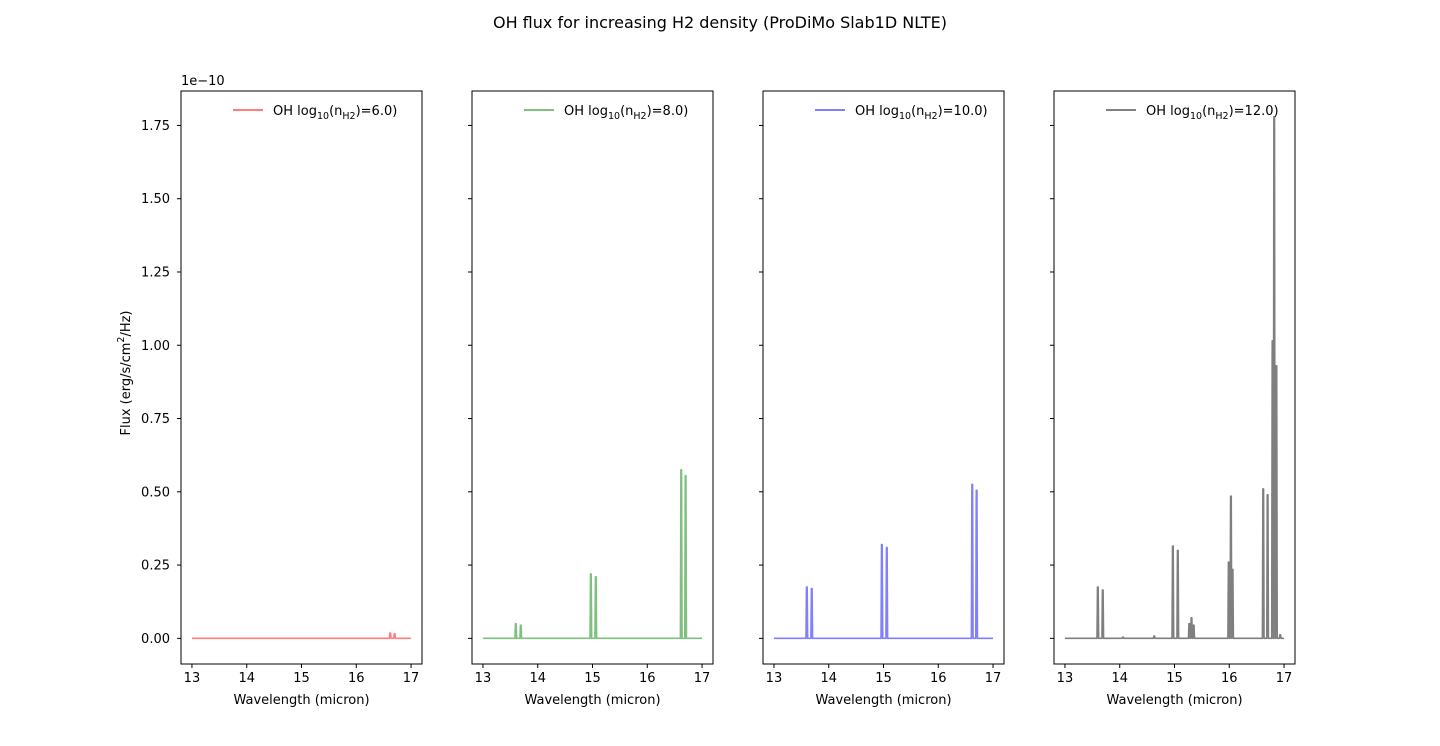 The height and width of the screenshot is (746, 1440). What do you see at coordinates (963, 111) in the screenshot?
I see `legend-label-part: )=10.0)` at bounding box center [963, 111].